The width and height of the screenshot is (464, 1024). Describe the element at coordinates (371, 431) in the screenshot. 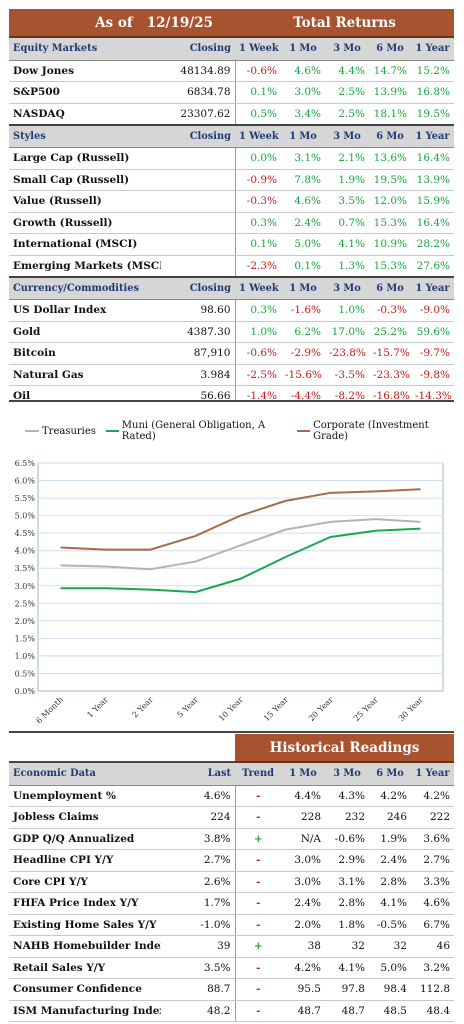

I see `legend-label: Corporate (Investment Grade)` at that location.